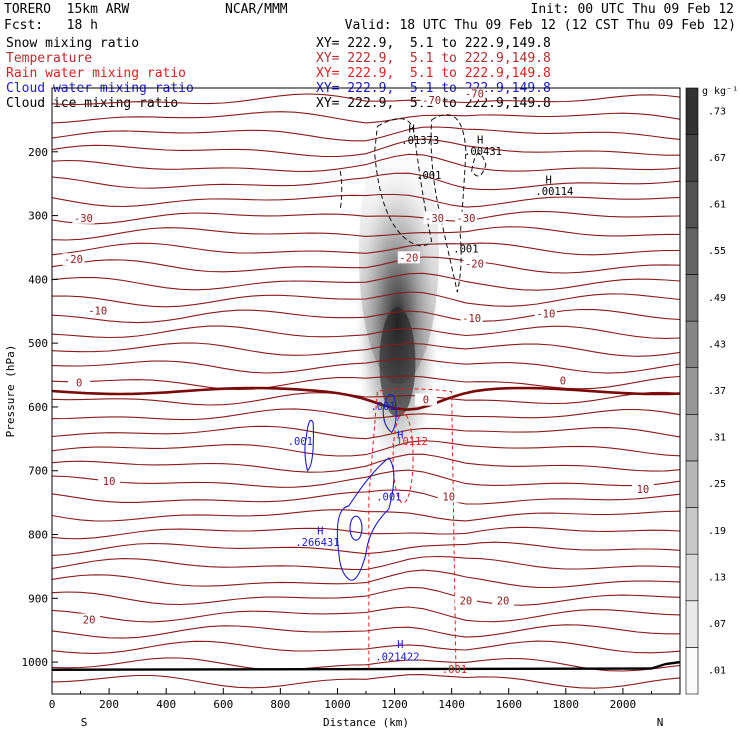 This screenshot has width=740, height=740. What do you see at coordinates (717, 344) in the screenshot?
I see `colorbar-level-label: .43` at bounding box center [717, 344].